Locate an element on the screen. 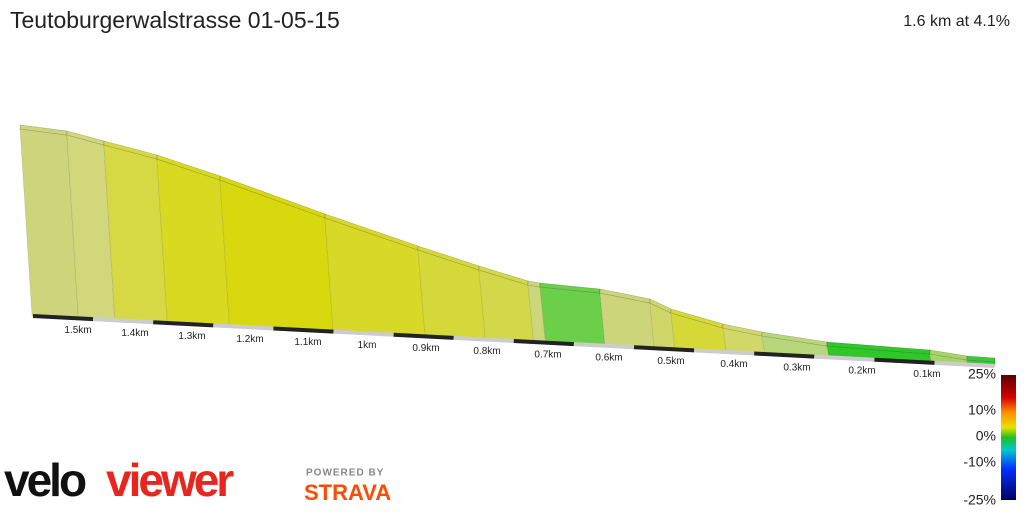 Image resolution: width=1024 pixels, height=512 pixels. scale-label: -25% is located at coordinates (979, 500).